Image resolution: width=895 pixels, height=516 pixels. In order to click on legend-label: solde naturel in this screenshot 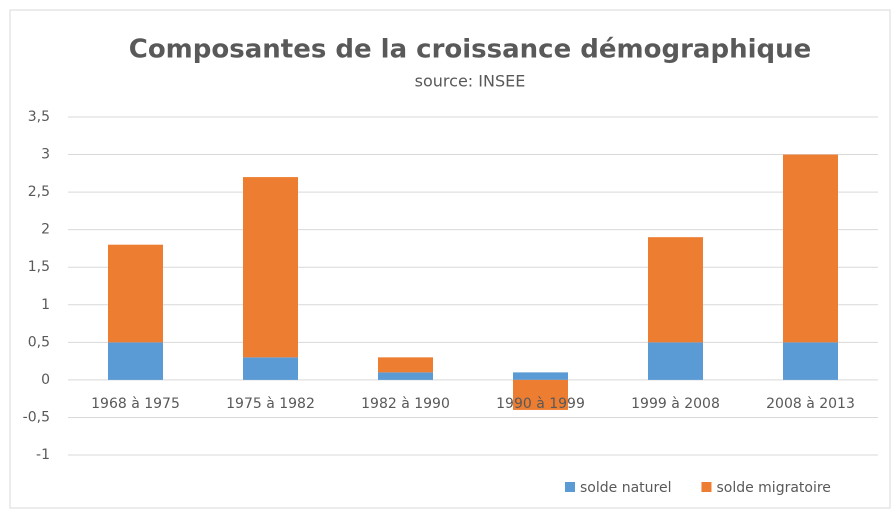, I will do `click(625, 488)`.